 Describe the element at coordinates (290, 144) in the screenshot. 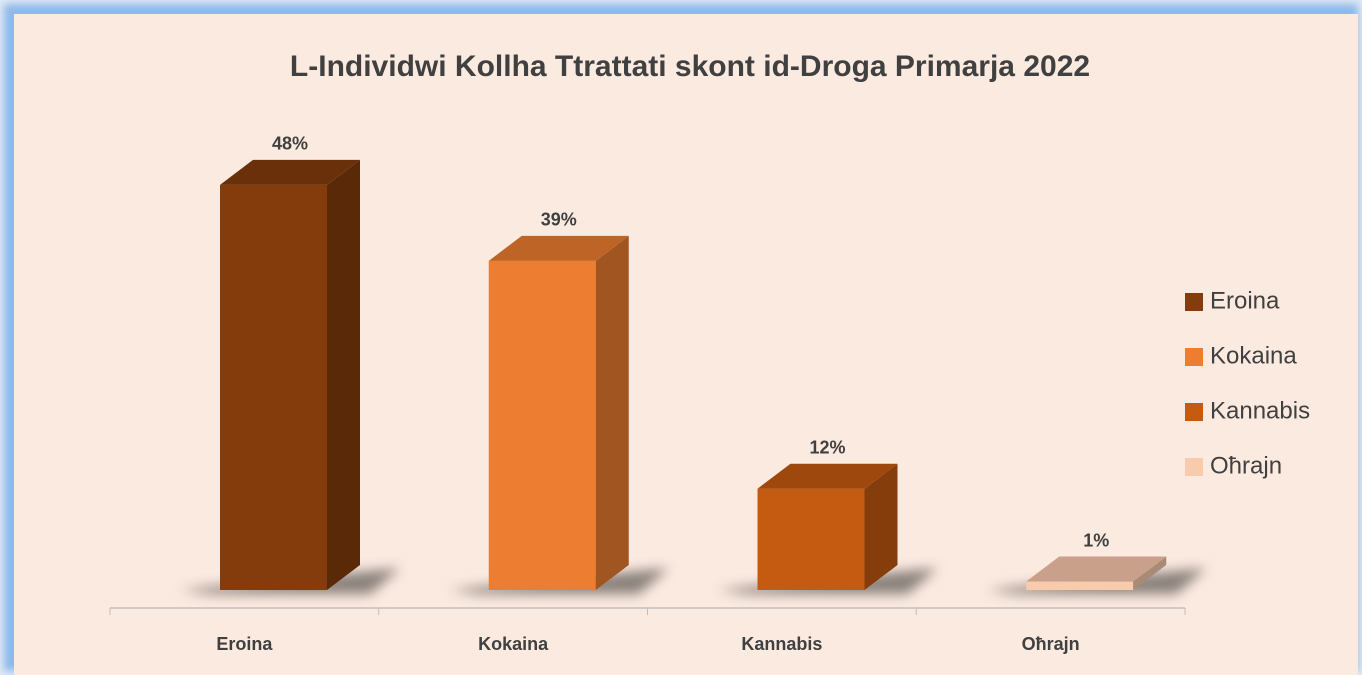

I see `data-label: 48%` at that location.